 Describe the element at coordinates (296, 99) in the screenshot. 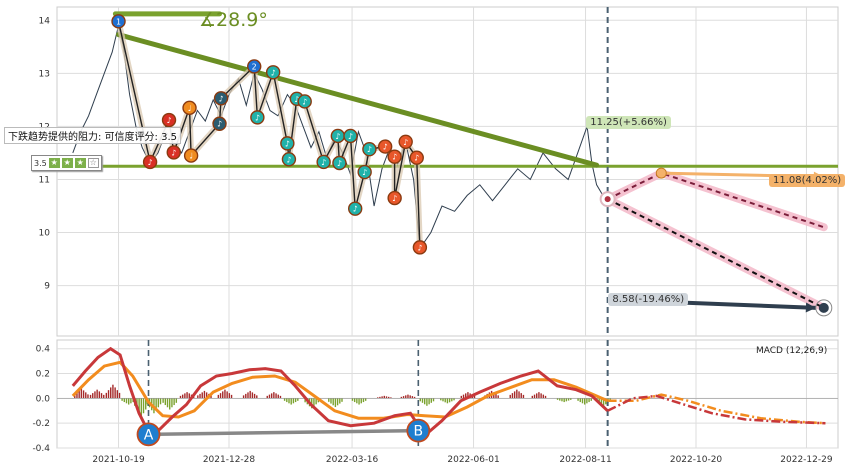

I see `swing-marker-label-13: ♪` at that location.